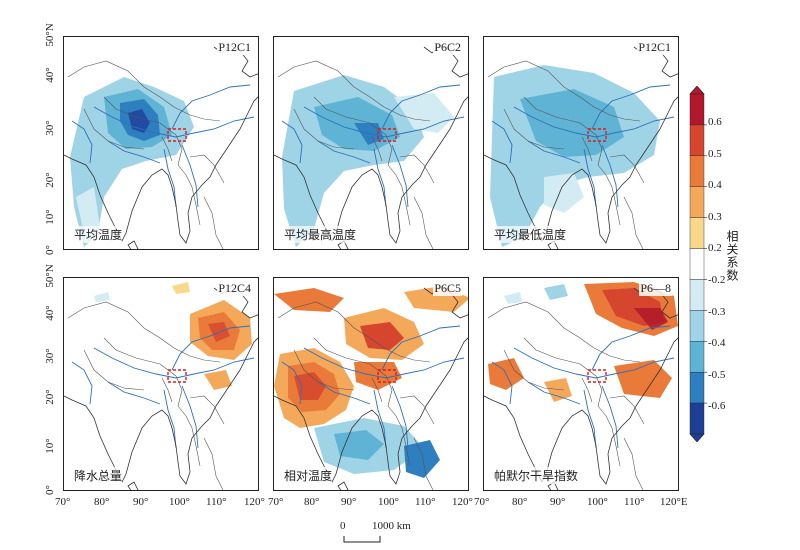 This screenshot has width=800, height=550. I want to click on map-panel-min-temp: P12C1 平均最低温度, so click(581, 143).